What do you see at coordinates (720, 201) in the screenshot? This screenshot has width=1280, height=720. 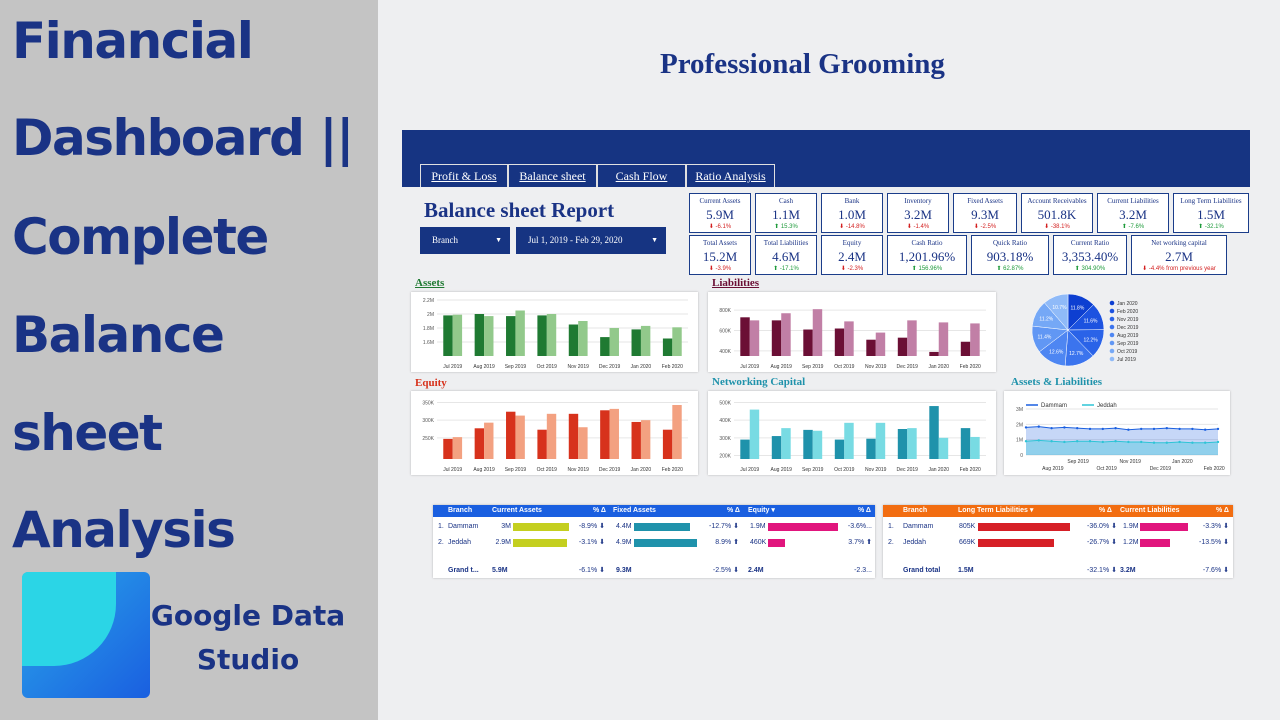 I see `kpi-label: Current Assets` at bounding box center [720, 201].